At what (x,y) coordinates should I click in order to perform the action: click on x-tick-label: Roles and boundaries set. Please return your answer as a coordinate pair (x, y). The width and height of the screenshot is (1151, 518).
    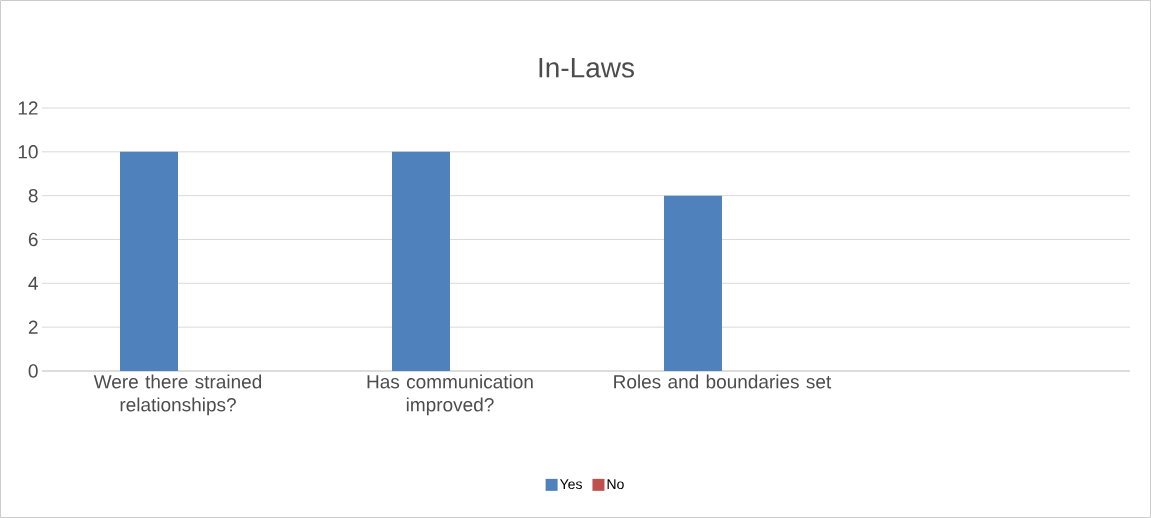
    Looking at the image, I should click on (723, 381).